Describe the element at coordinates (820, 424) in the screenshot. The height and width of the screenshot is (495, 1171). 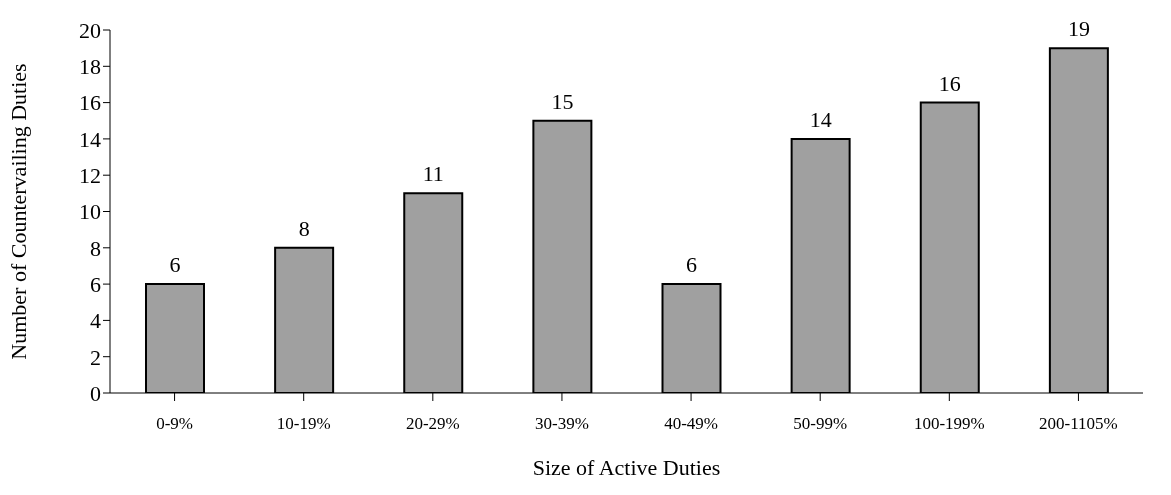
I see `x-tick-label: 50-99%` at that location.